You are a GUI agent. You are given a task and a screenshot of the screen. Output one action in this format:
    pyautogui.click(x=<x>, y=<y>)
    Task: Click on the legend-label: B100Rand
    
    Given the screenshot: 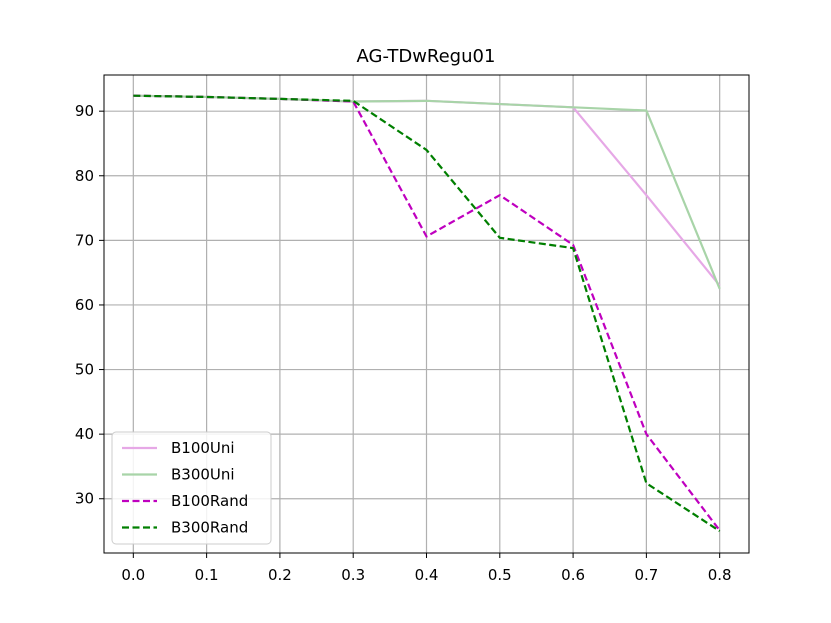 What is the action you would take?
    pyautogui.click(x=209, y=501)
    